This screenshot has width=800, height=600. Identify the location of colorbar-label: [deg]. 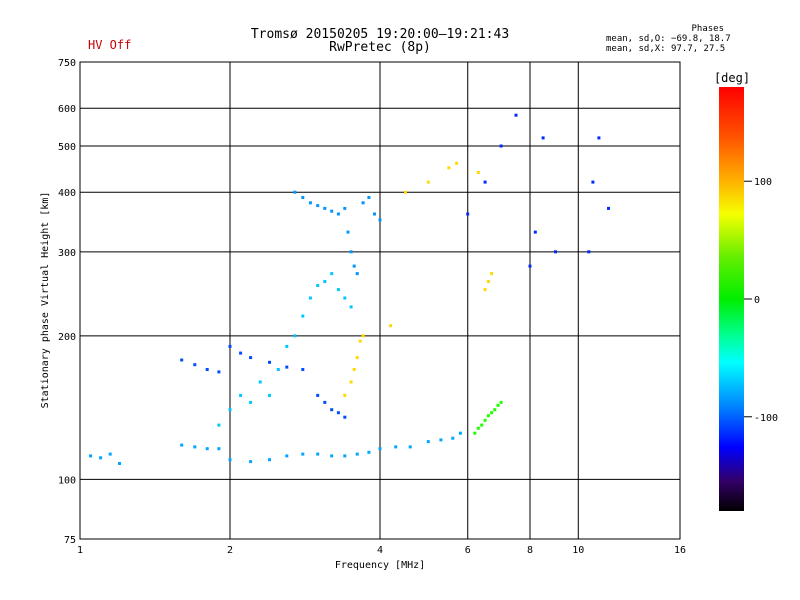
(732, 78).